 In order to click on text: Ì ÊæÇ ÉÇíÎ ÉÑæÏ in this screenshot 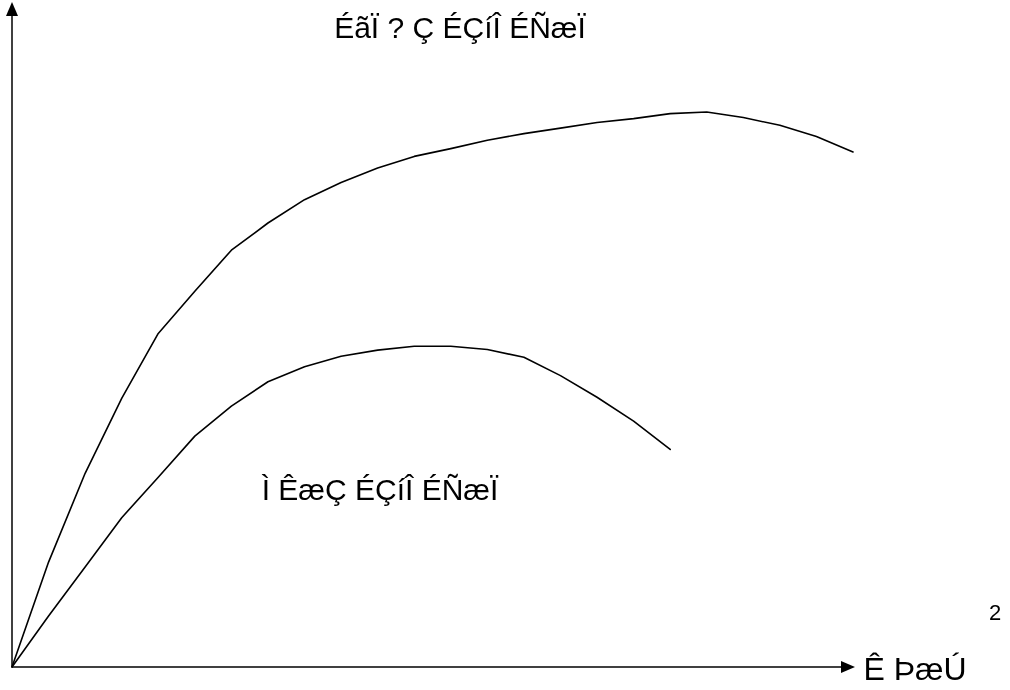, I will do `click(380, 489)`.